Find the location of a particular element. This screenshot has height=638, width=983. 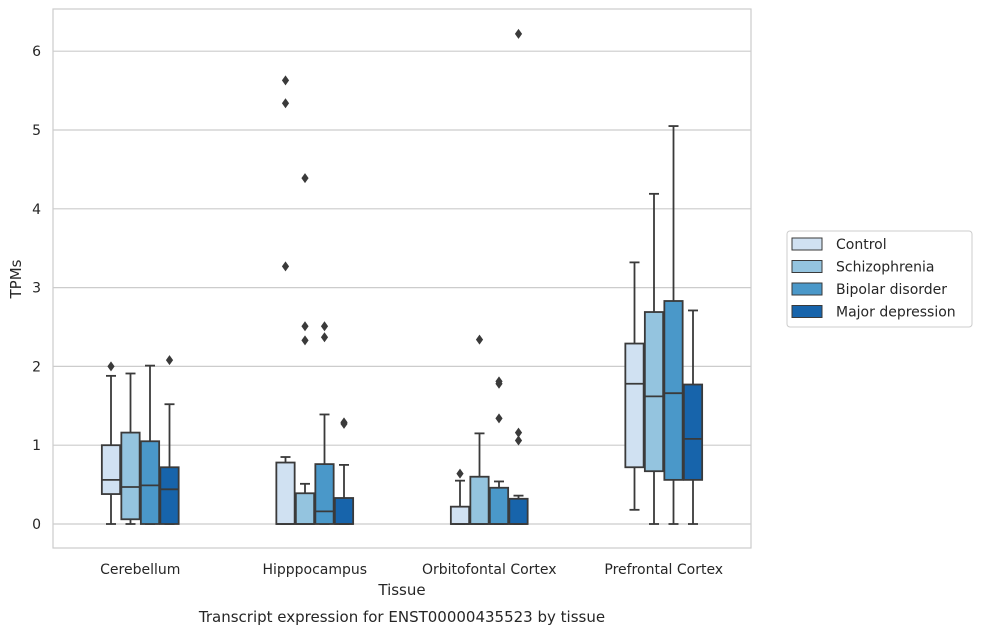

legend-label: Schizophrenia is located at coordinates (885, 268).